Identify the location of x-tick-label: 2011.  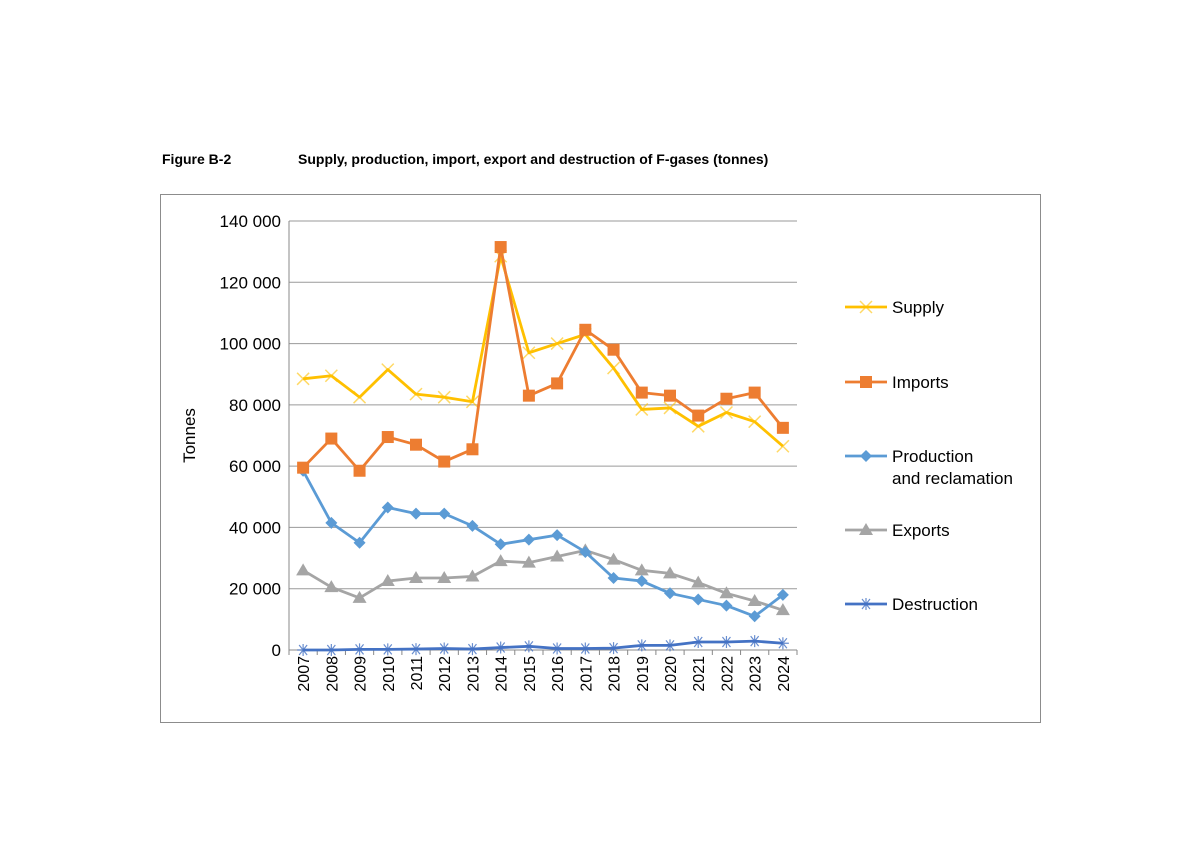
(417, 673).